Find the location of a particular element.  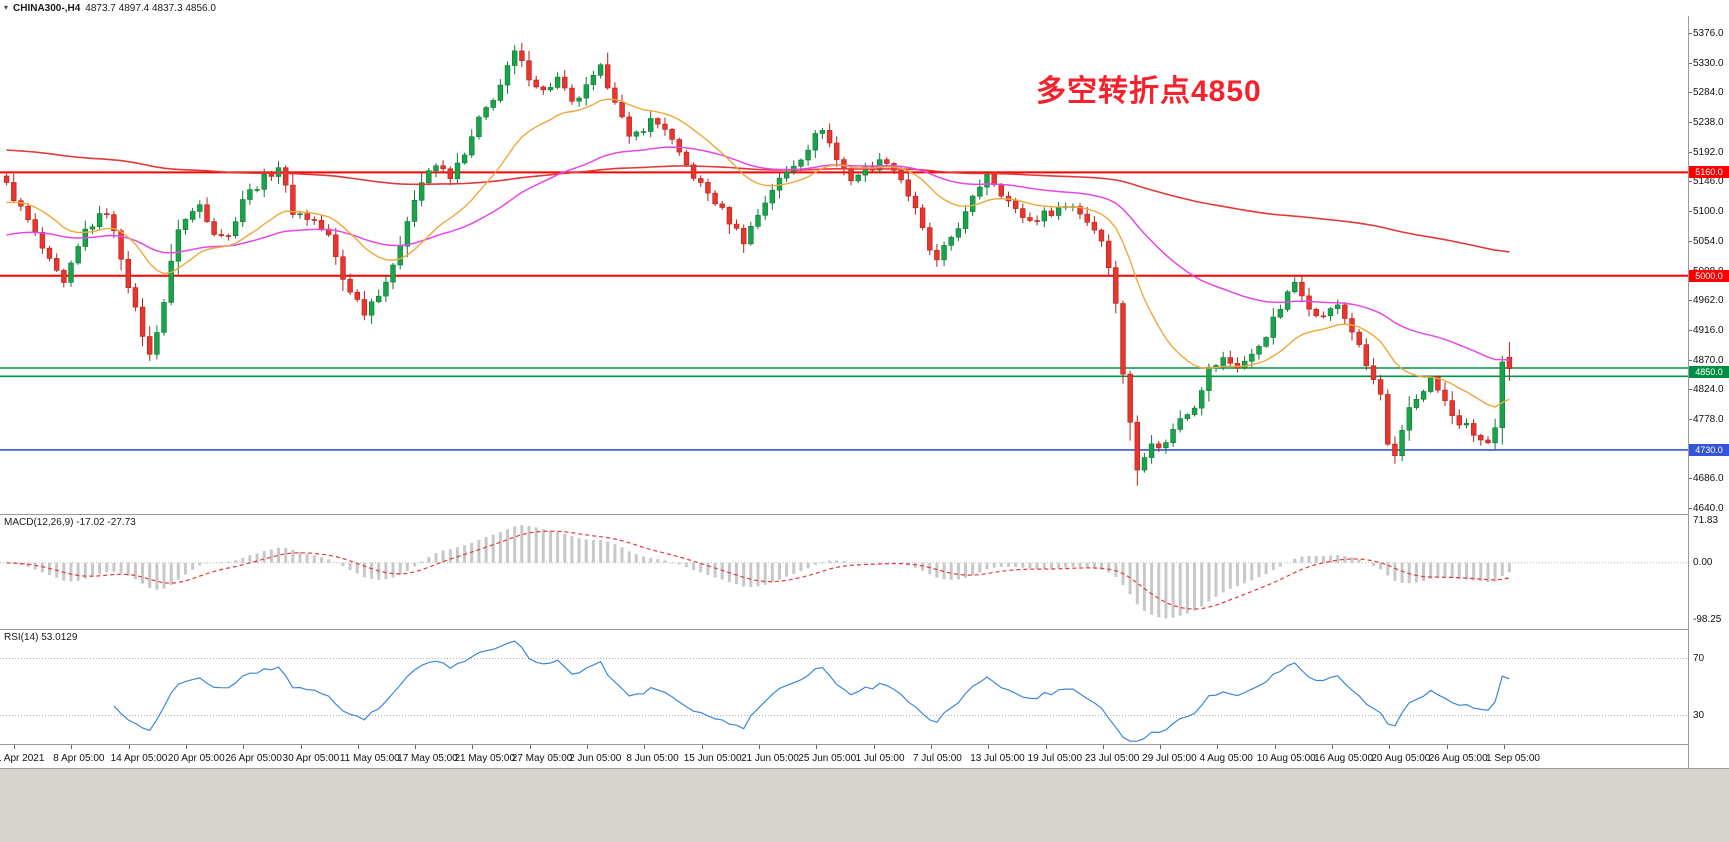

time-axis-label: 8 Apr 05:00 is located at coordinates (79, 758).